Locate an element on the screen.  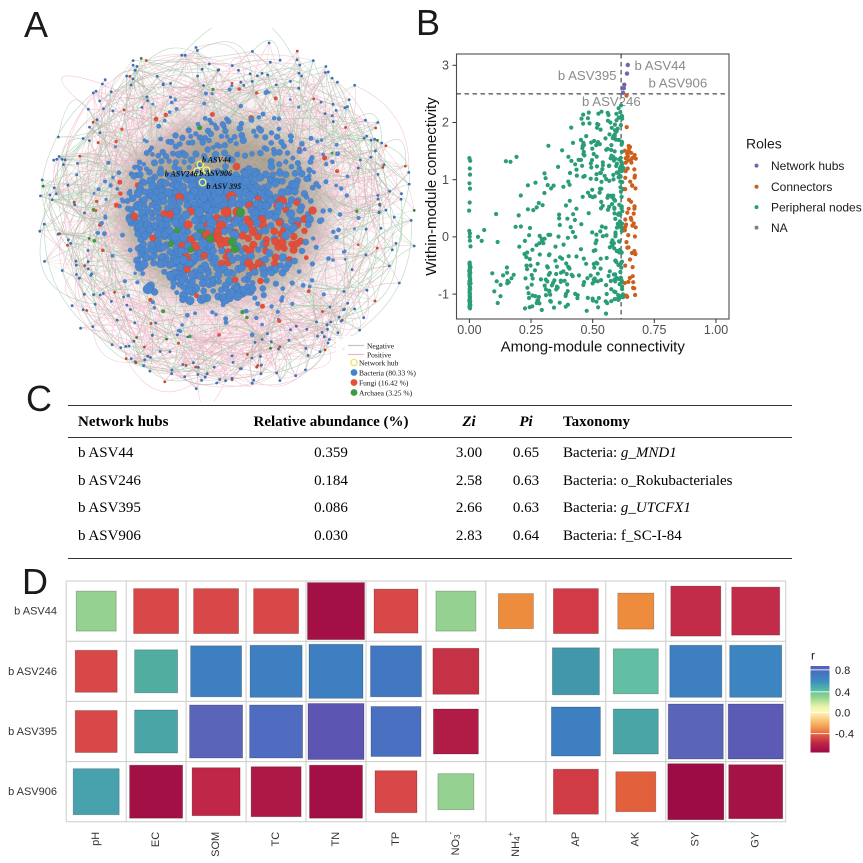
svg-text: TN is located at coordinates (336, 839).